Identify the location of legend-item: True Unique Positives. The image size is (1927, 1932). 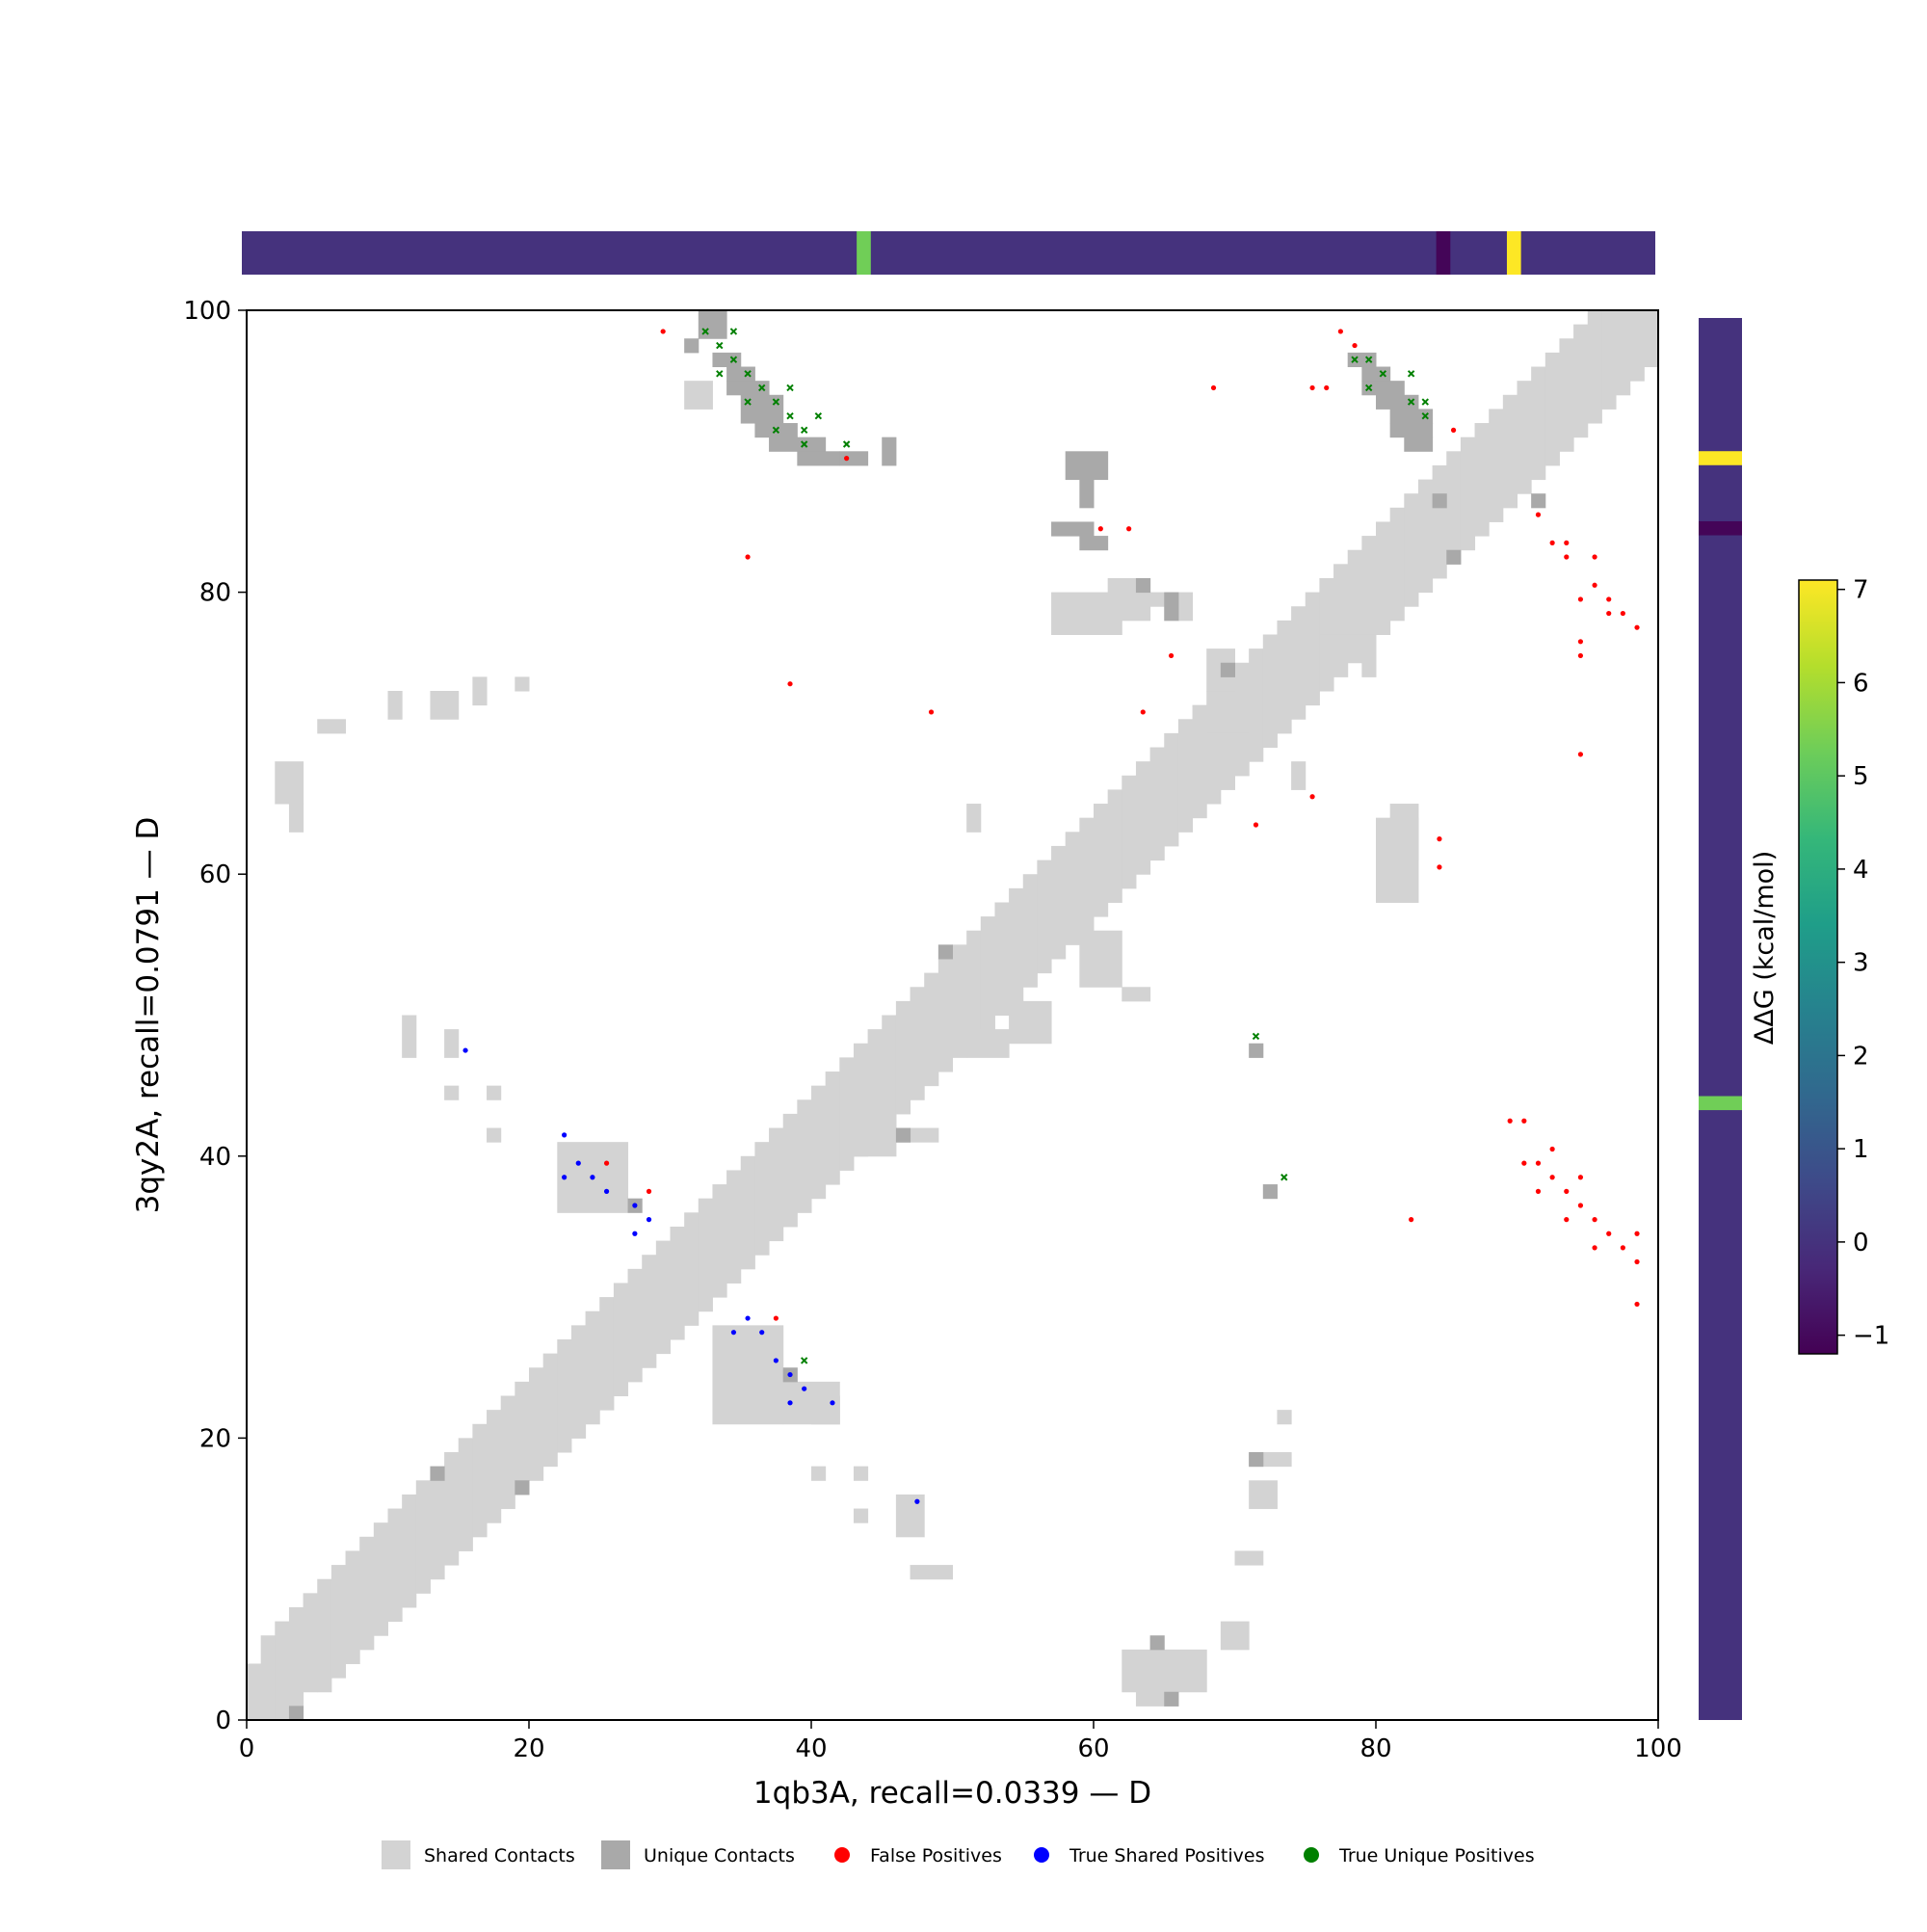
(1419, 1855).